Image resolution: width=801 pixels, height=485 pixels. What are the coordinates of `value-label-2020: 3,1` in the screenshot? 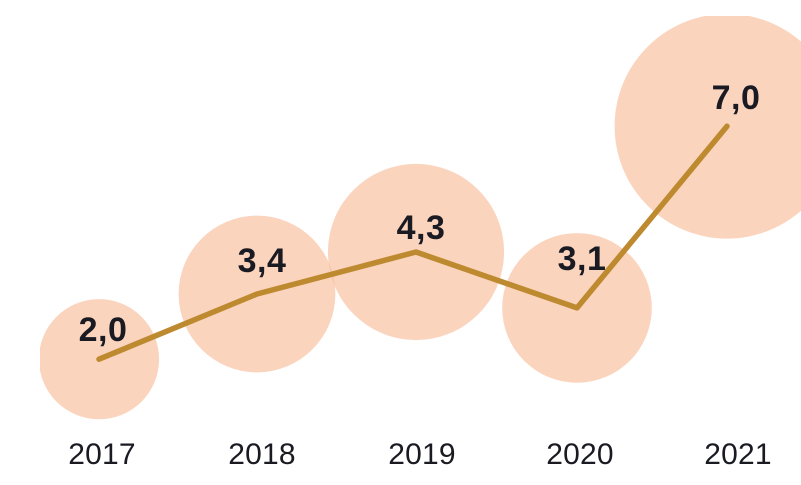 It's located at (582, 259).